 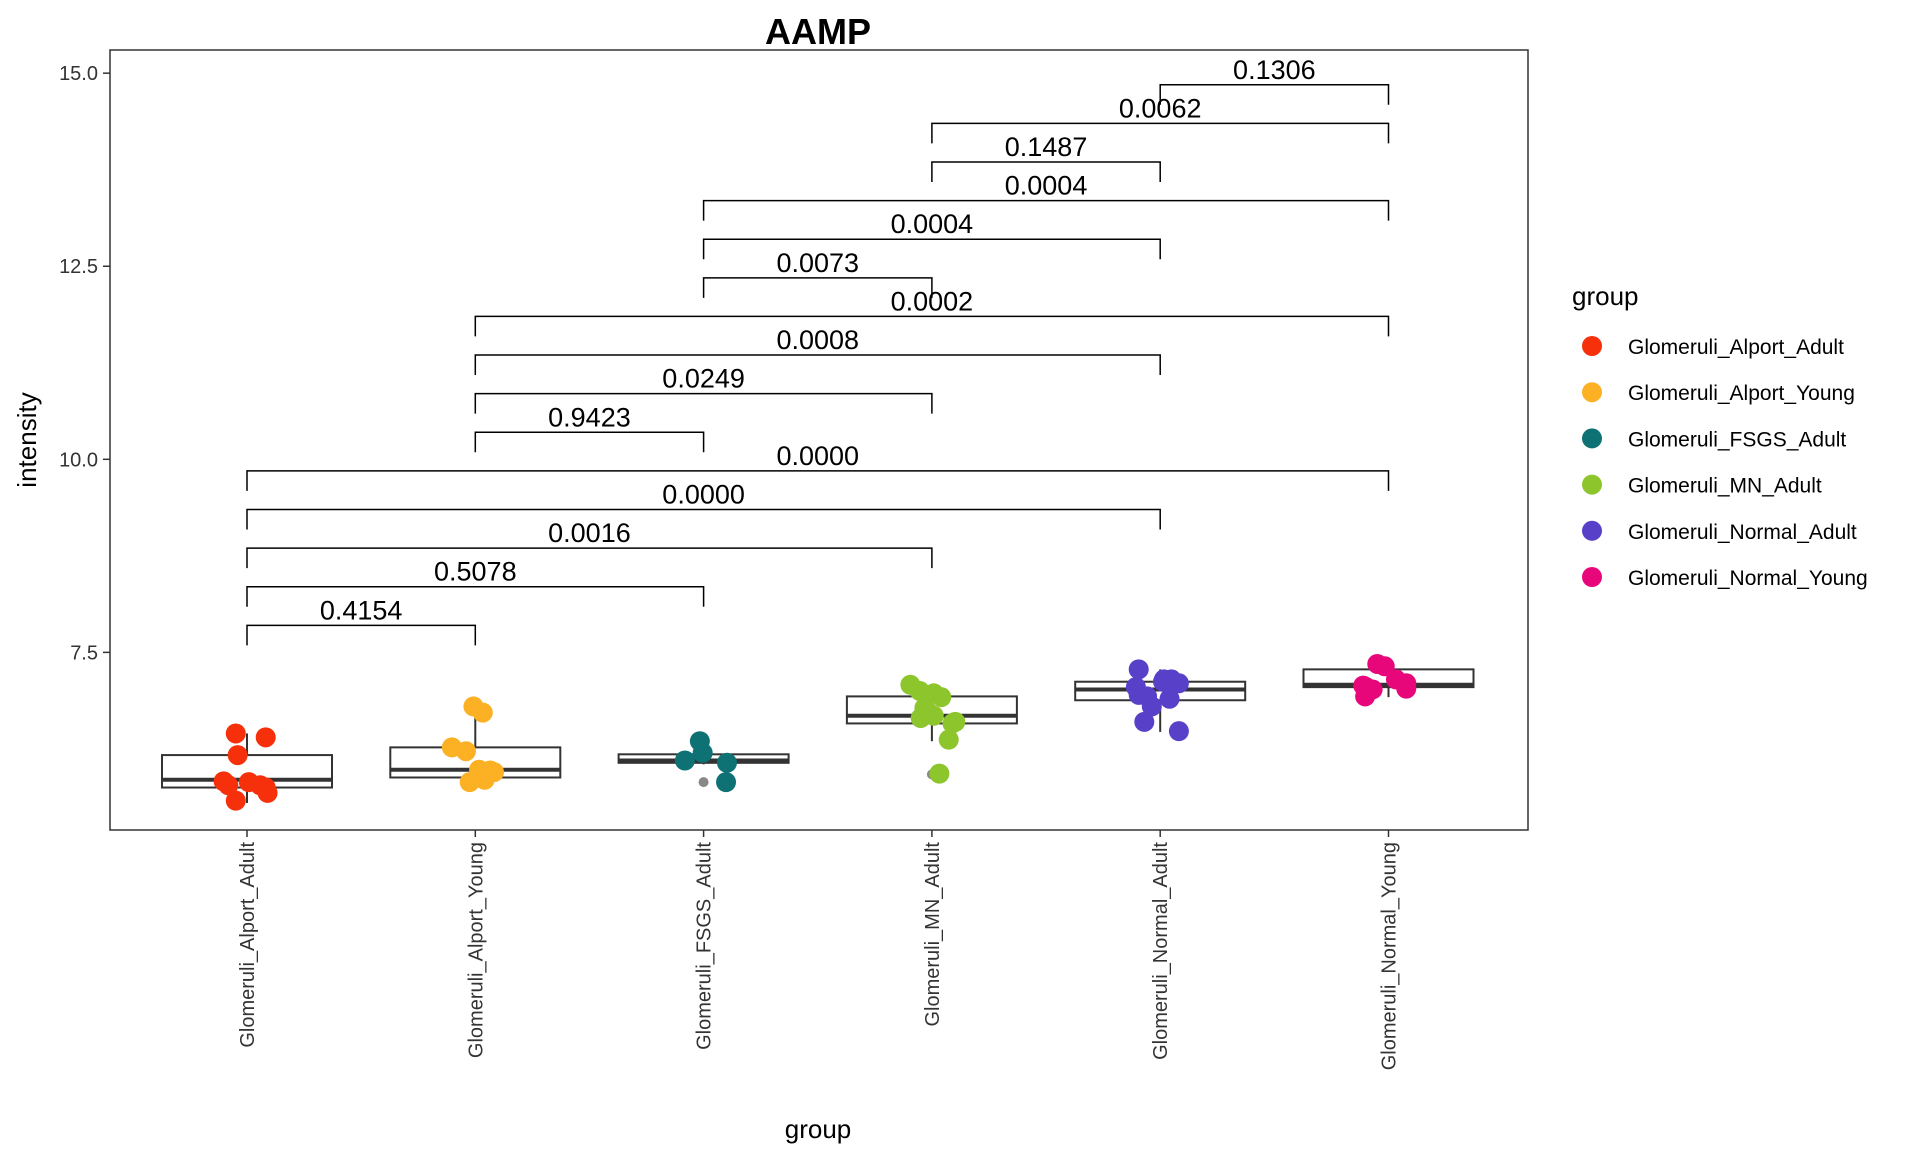 I want to click on legend-label: Glomeruli_Normal_Adult, so click(x=1742, y=532).